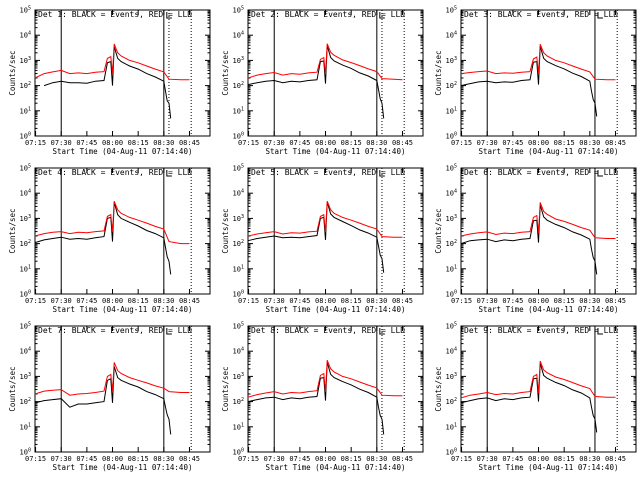 Image resolution: width=640 pixels, height=480 pixels. I want to click on panel-title: Det 1: BLACK = Events, RED = LLD, so click(115, 14).